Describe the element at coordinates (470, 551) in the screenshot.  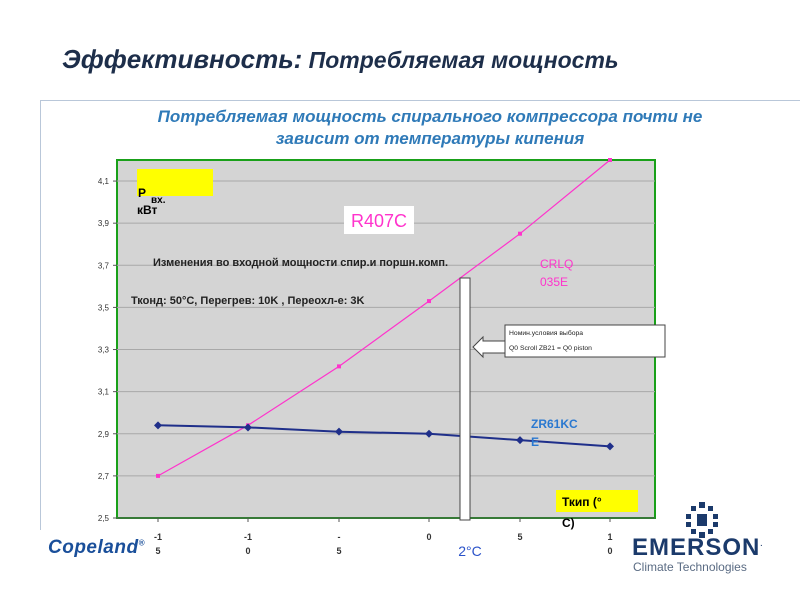
I see `marker-label: 2°C` at that location.